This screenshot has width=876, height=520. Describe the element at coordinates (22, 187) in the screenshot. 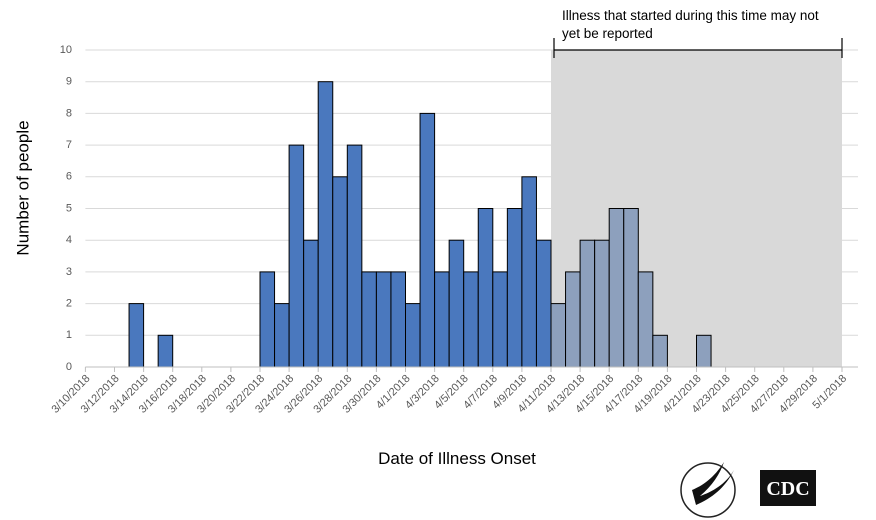

I see `y-axis-label: Number of people` at that location.